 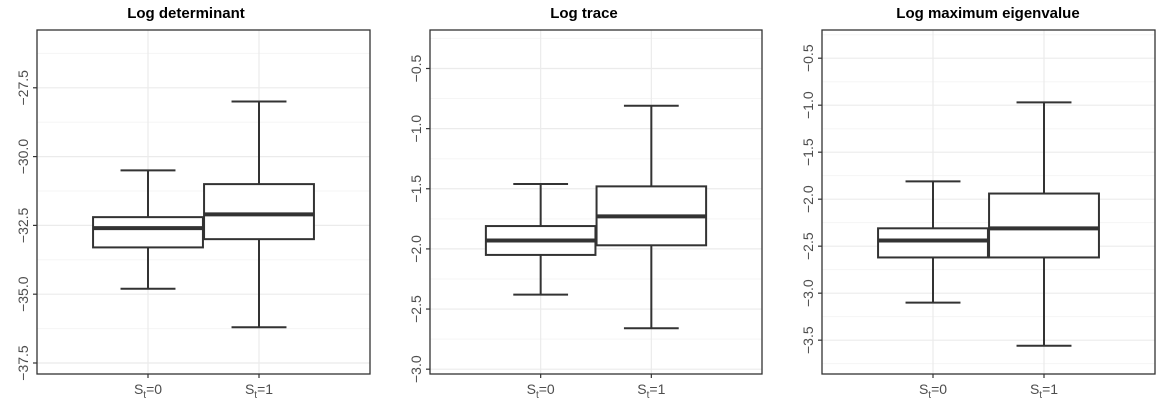 What do you see at coordinates (416, 68) in the screenshot?
I see `y-tick-label-5: −0.5` at bounding box center [416, 68].